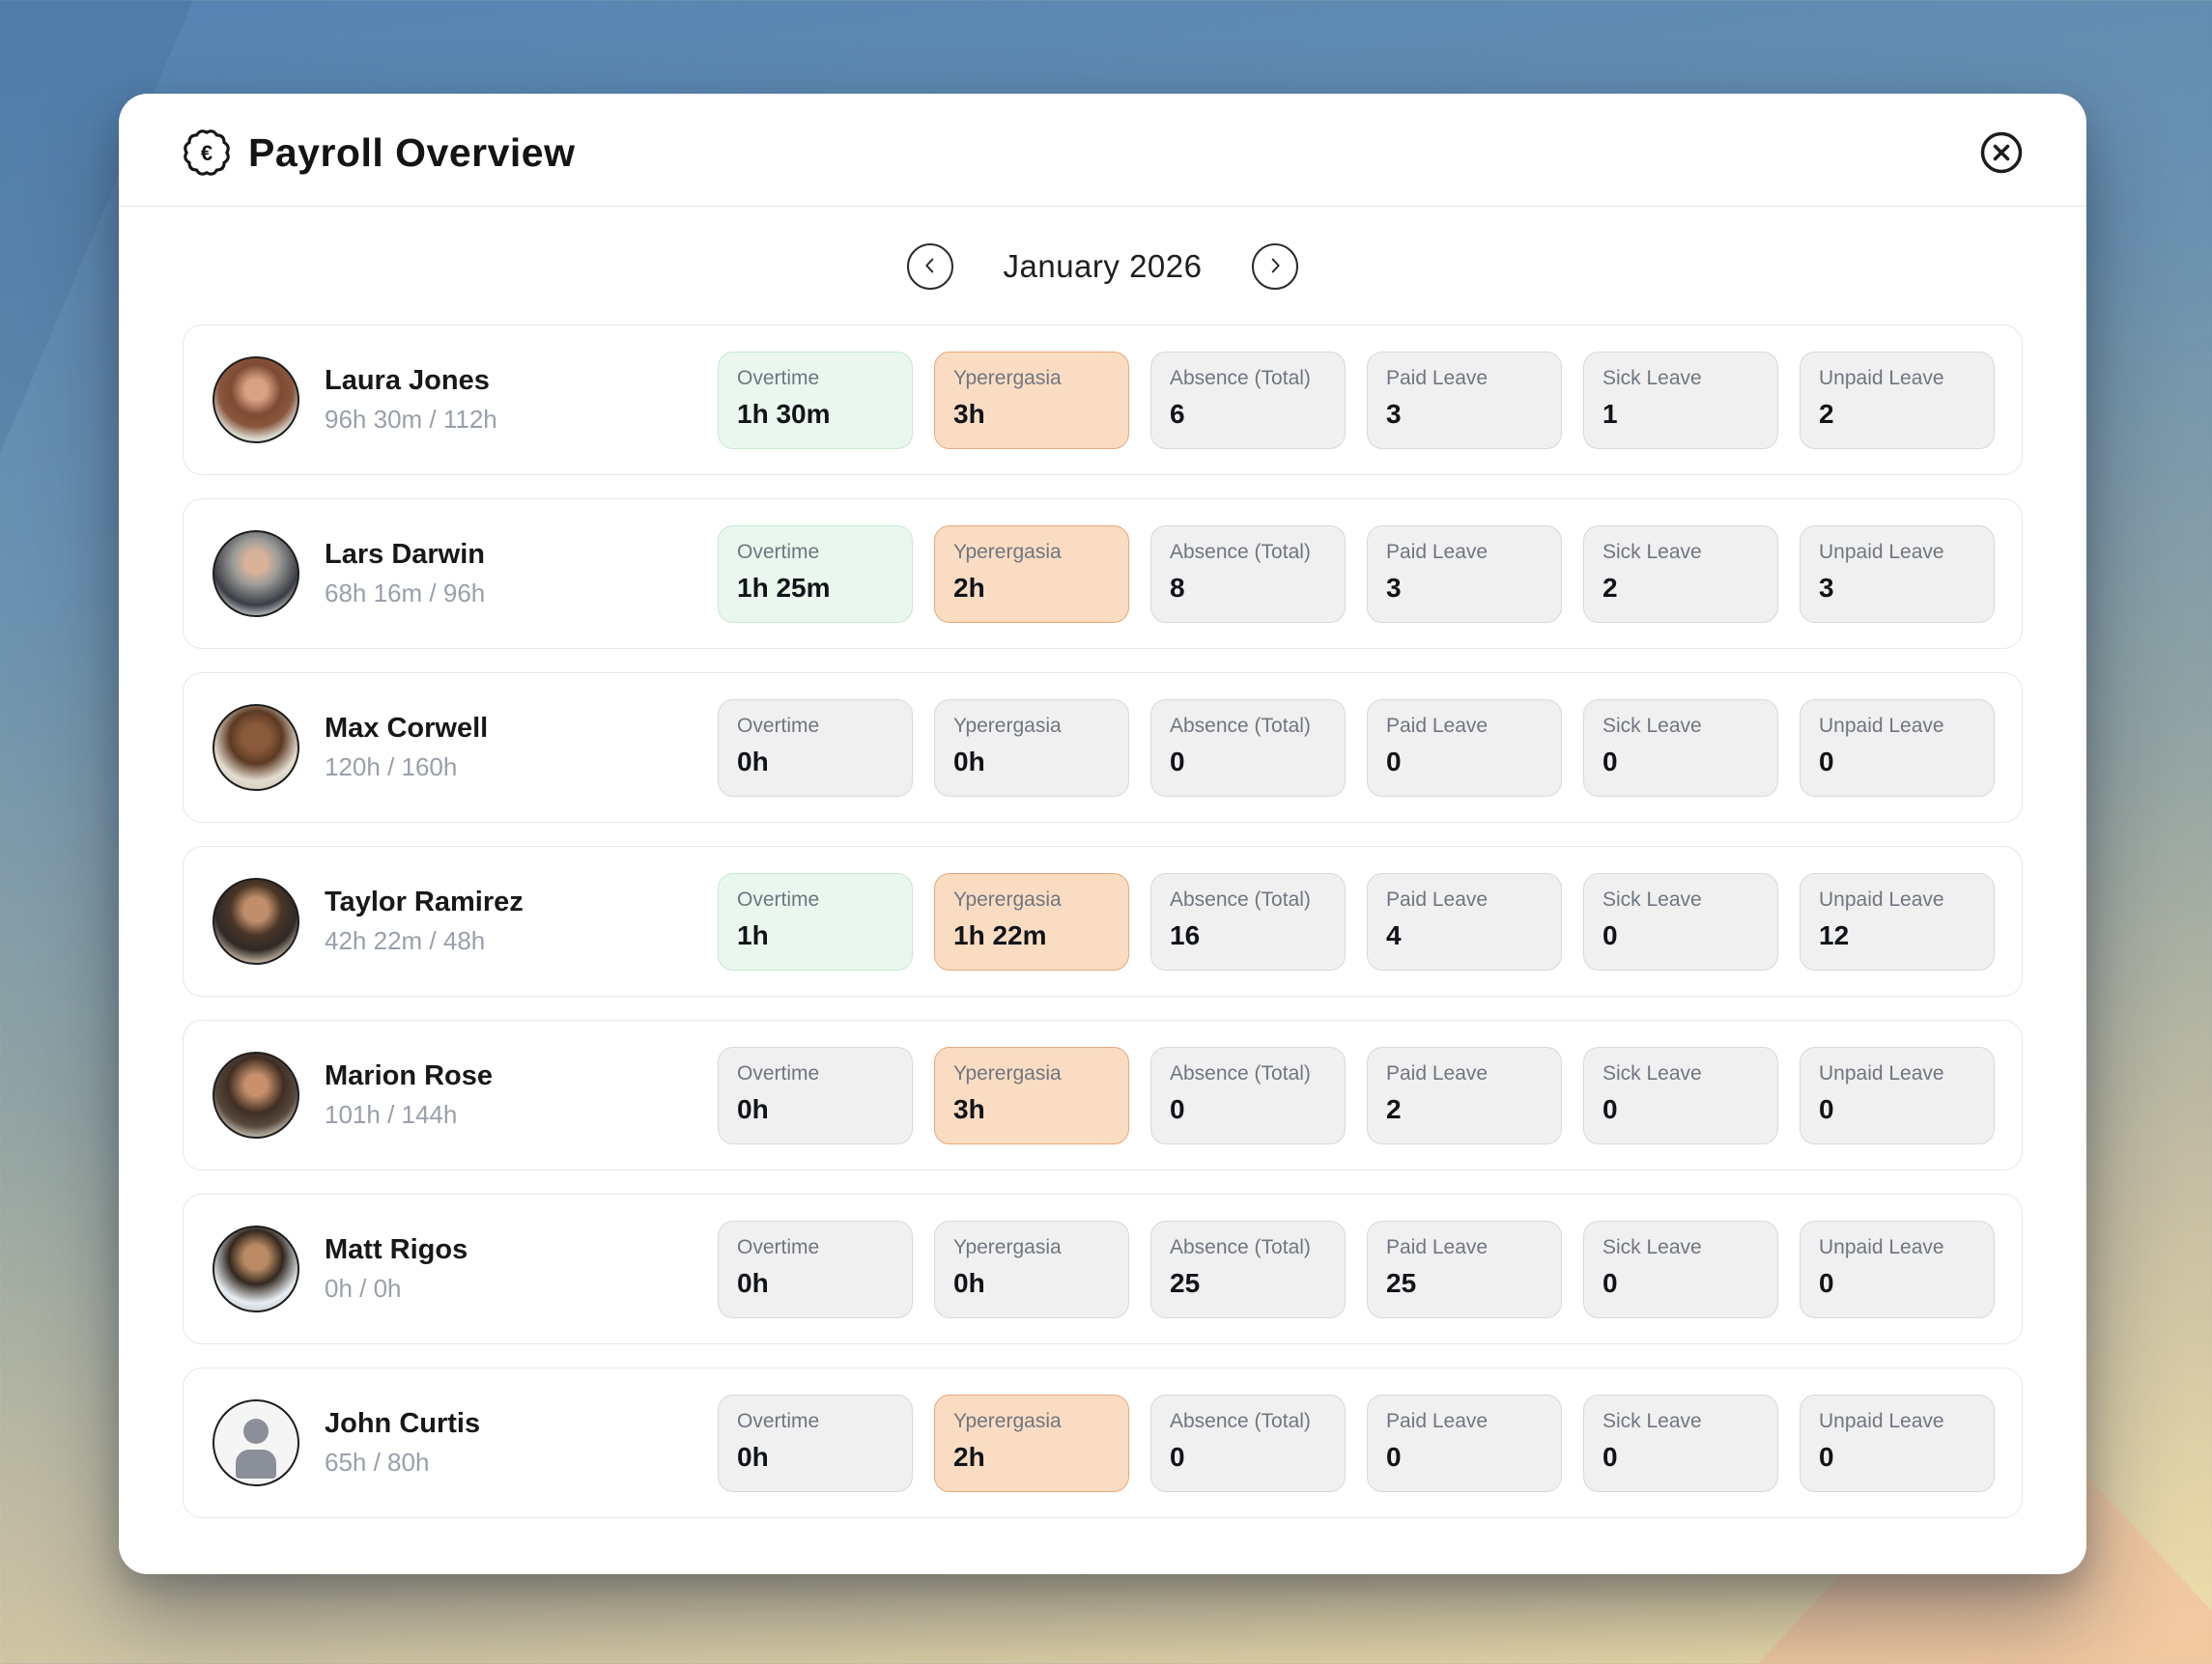  Describe the element at coordinates (1464, 400) in the screenshot. I see `stat-chip: Paid Leave 3` at that location.